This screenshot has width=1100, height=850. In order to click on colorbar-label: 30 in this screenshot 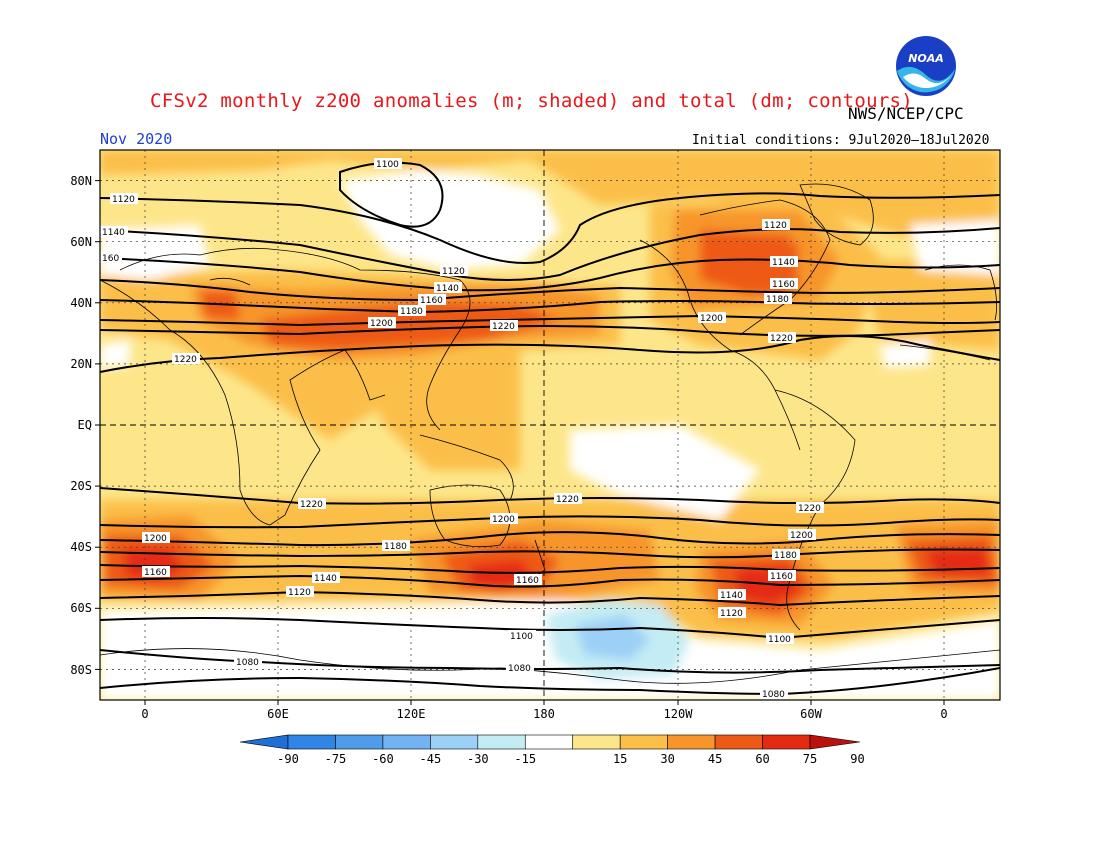, I will do `click(667, 759)`.